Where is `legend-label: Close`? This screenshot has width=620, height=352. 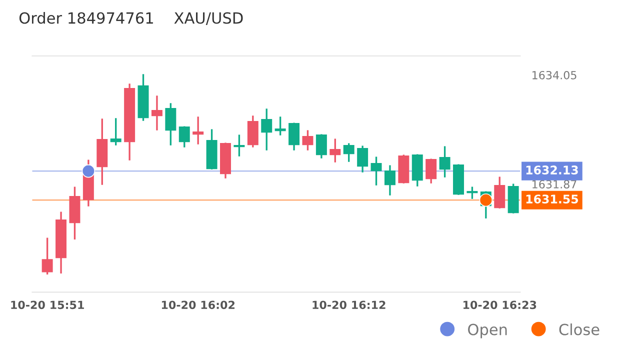
legend-label: Close is located at coordinates (579, 329).